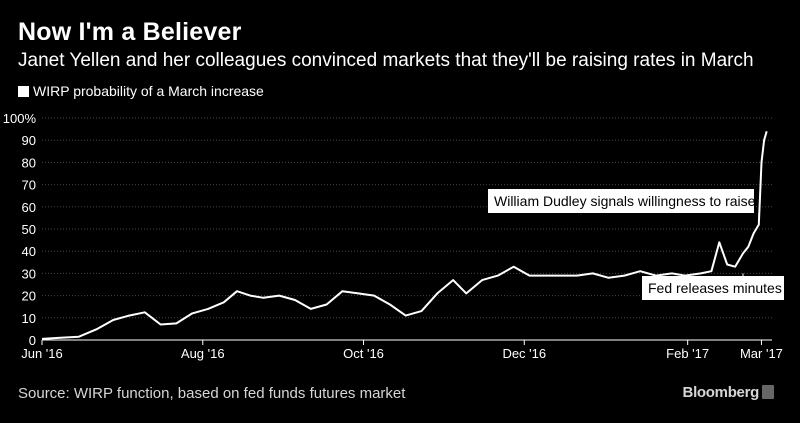  What do you see at coordinates (29, 251) in the screenshot?
I see `y-tick-label: 40` at bounding box center [29, 251].